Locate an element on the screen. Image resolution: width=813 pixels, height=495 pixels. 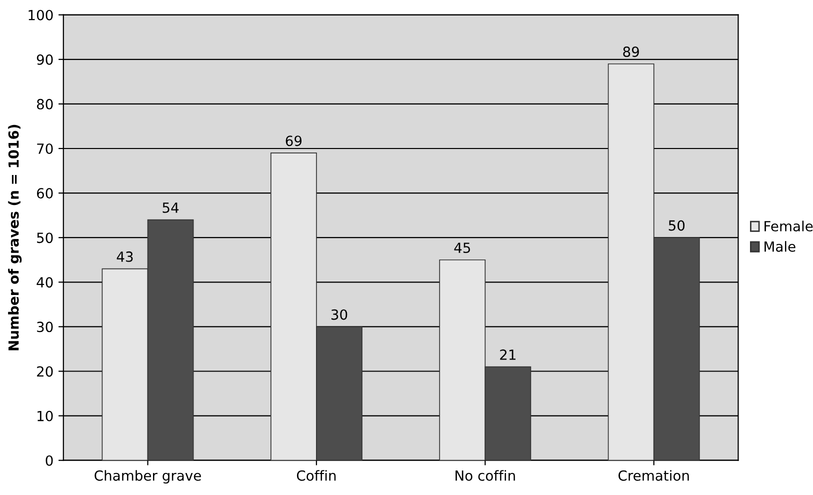
y-tick-label: 60 is located at coordinates (44, 193).